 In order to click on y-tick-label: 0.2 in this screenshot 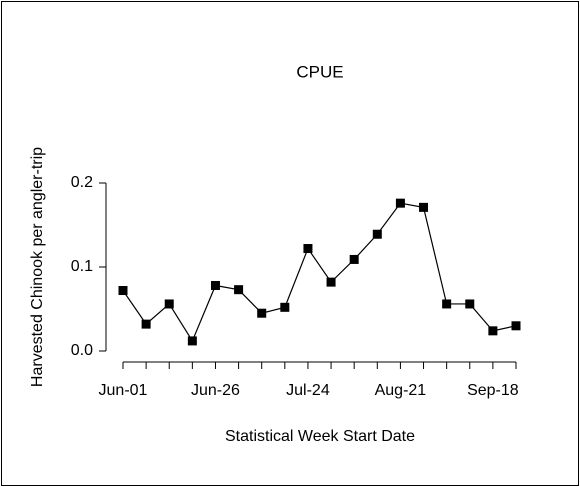, I will do `click(82, 182)`.